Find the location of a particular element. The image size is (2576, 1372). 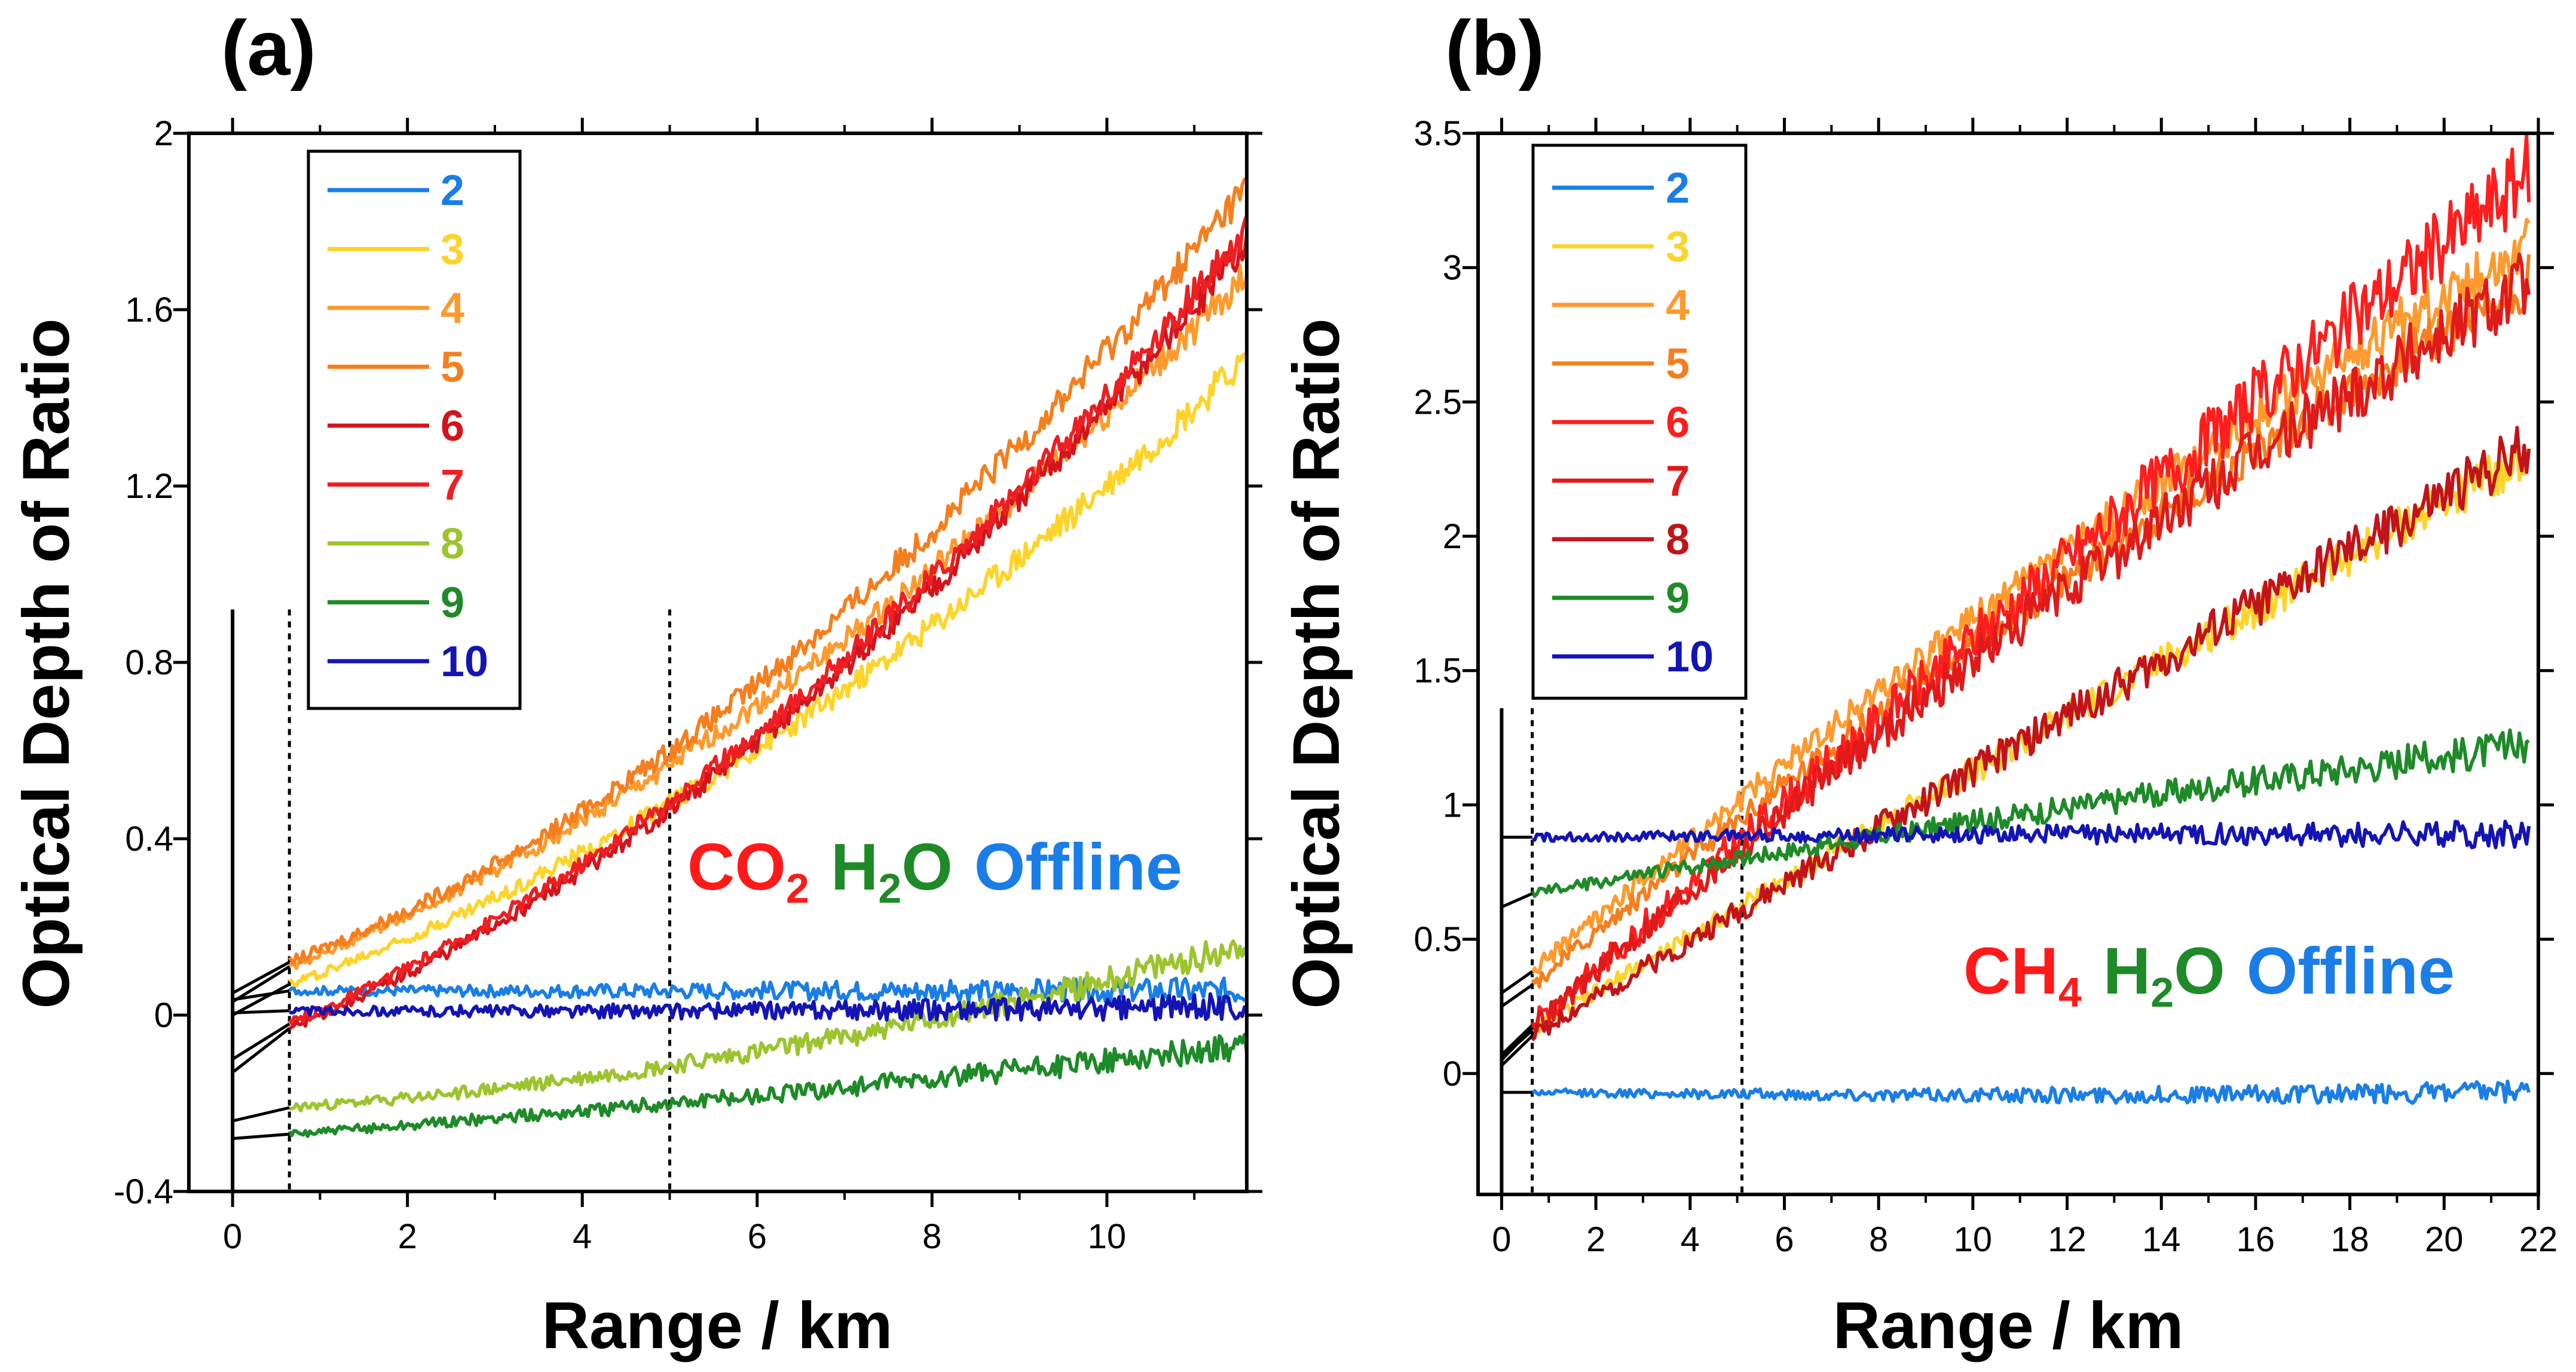

panel-a-xlabel: Range / km is located at coordinates (717, 1325).